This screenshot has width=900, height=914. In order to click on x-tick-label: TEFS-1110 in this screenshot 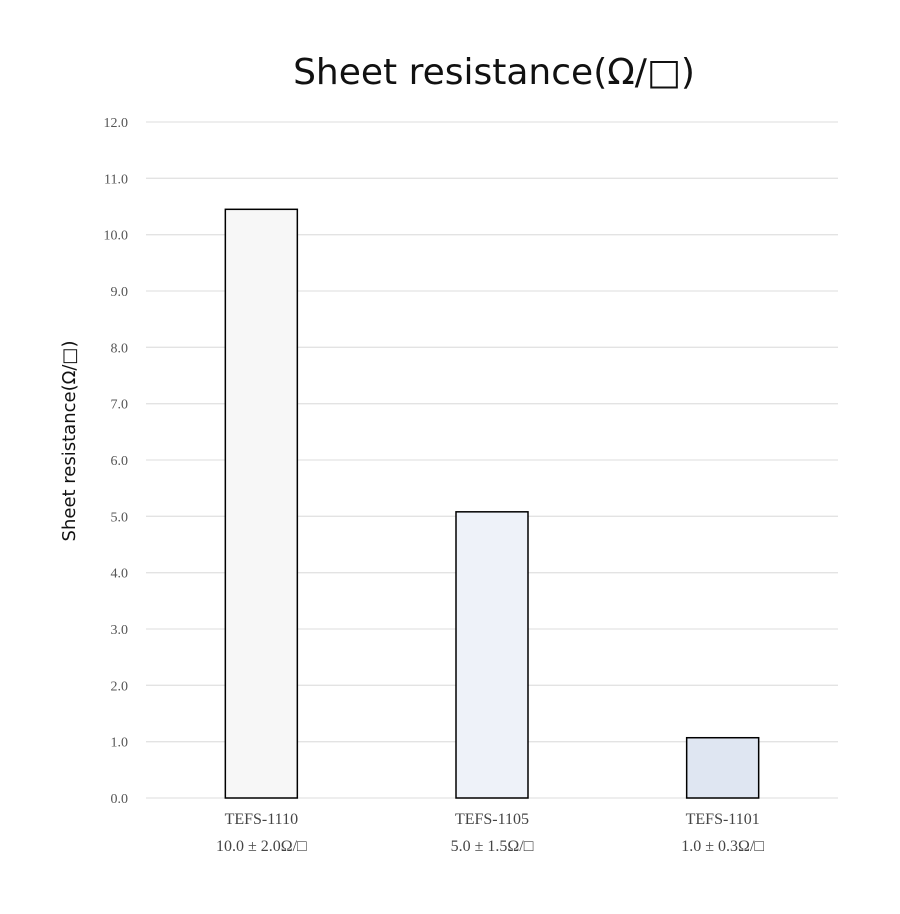, I will do `click(261, 819)`.